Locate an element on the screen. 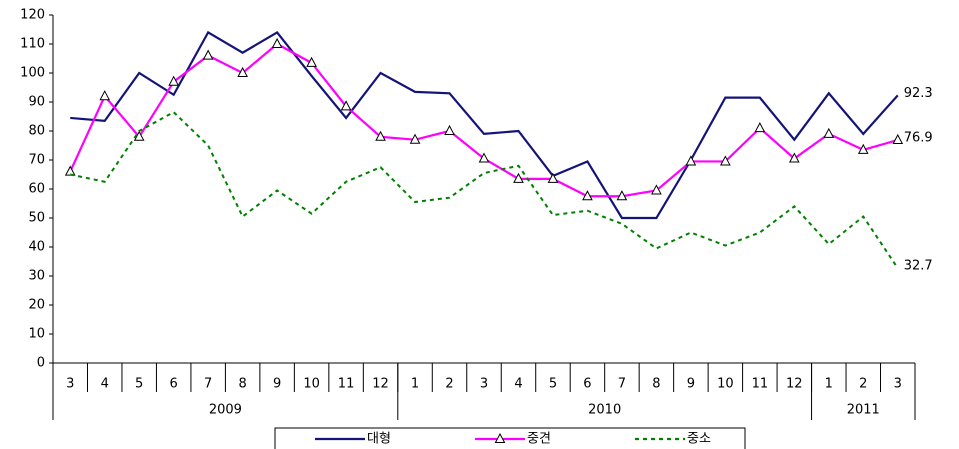  y-tick-label: 20 is located at coordinates (36, 305).